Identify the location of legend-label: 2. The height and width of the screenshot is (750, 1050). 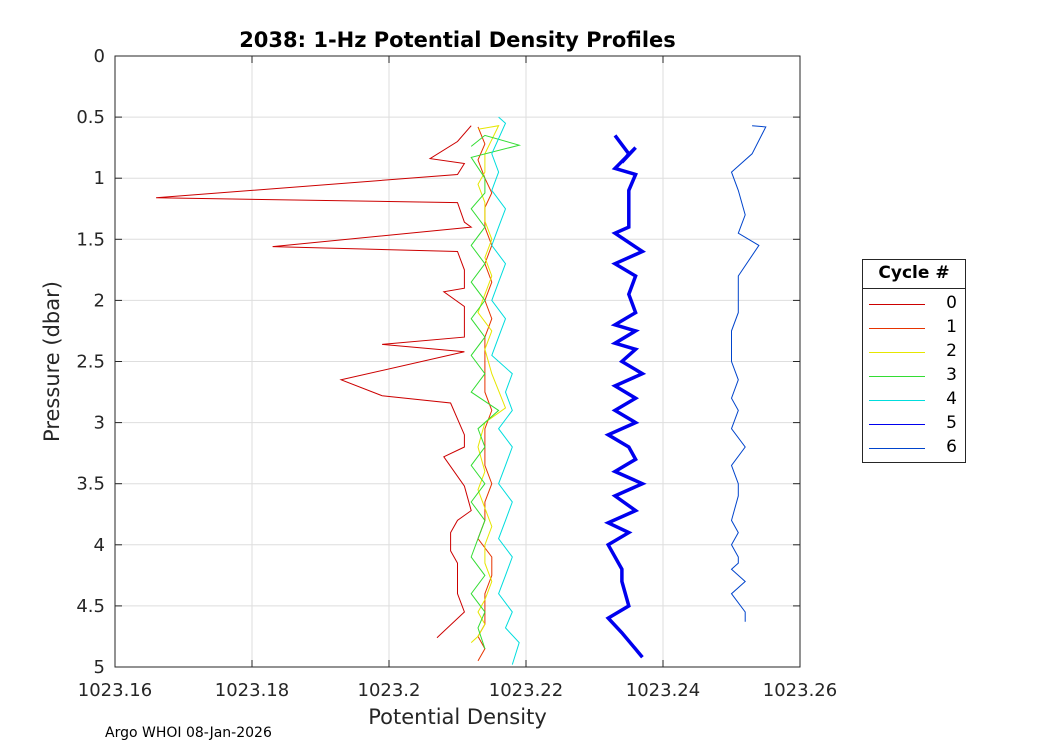
(951, 351).